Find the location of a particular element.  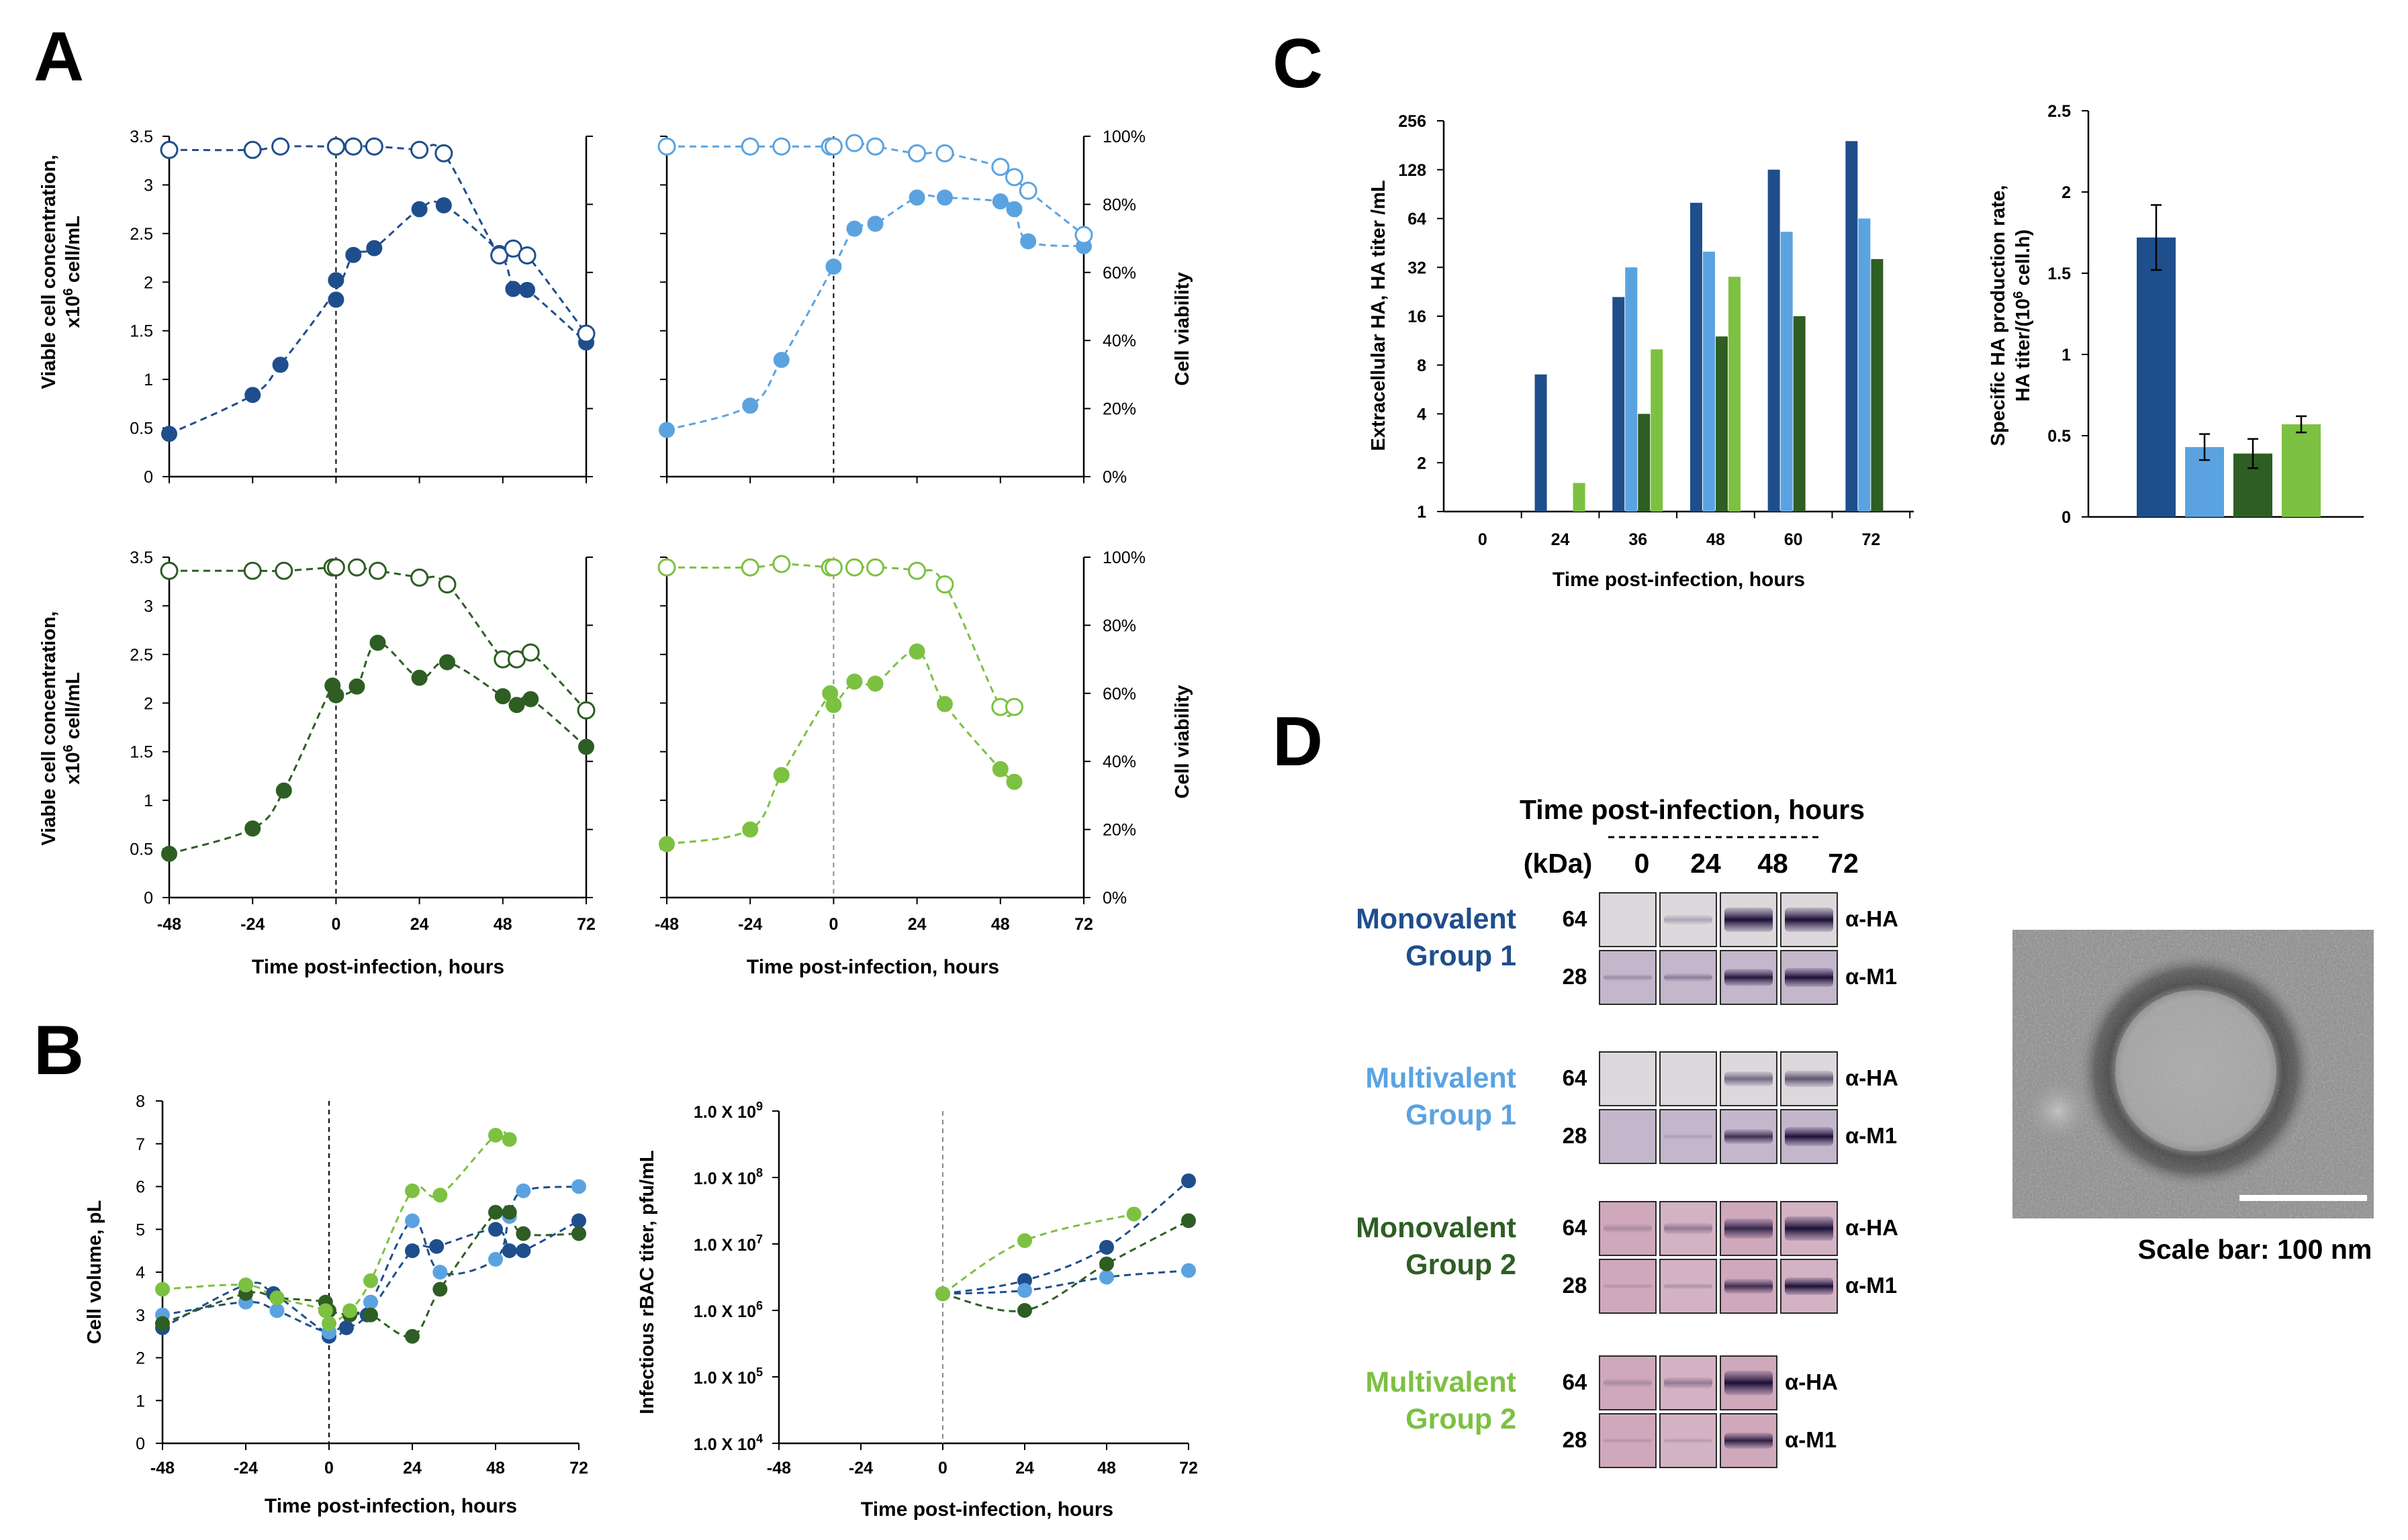

y-tick-label: 1.0 X 105 is located at coordinates (728, 1377).